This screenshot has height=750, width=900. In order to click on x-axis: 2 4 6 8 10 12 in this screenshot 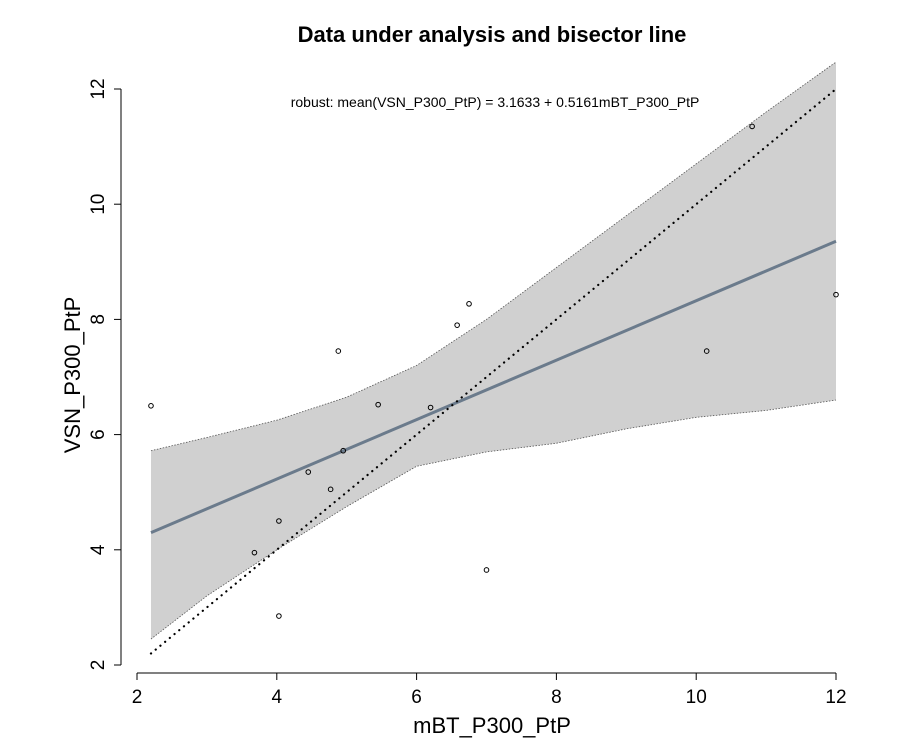, I will do `click(489, 690)`.